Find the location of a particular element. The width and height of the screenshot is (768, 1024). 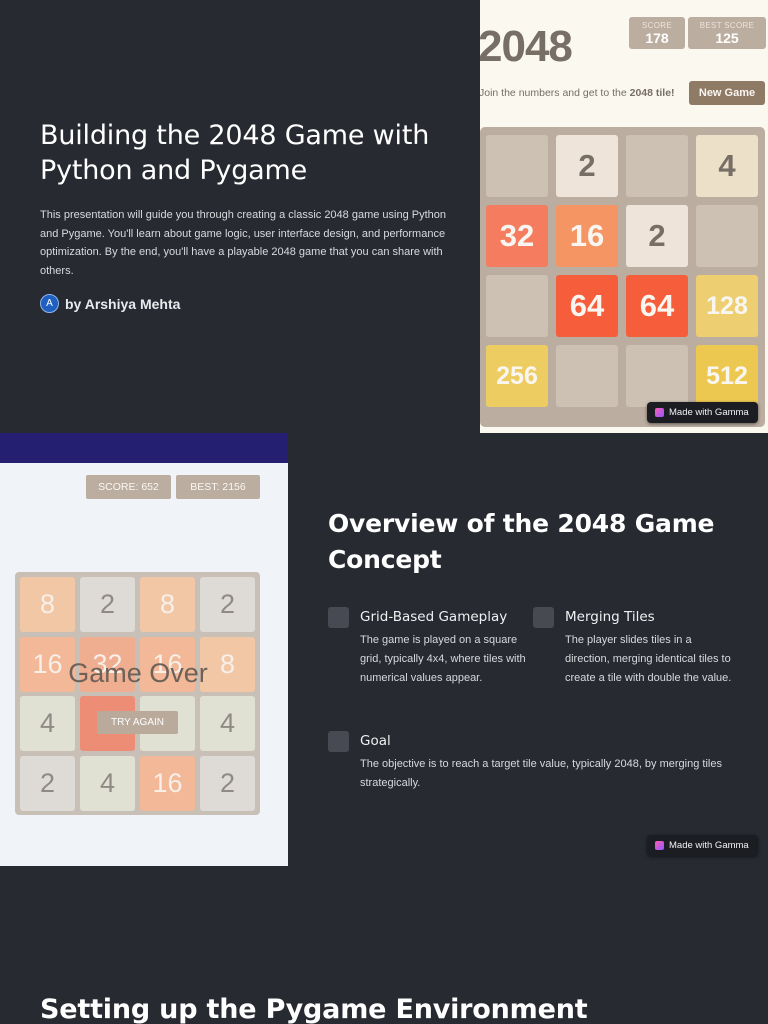

tile-128: 128 is located at coordinates (727, 306).